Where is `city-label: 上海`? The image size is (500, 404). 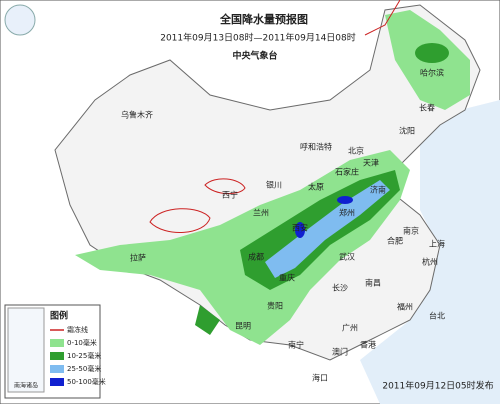 city-label: 上海 is located at coordinates (437, 244).